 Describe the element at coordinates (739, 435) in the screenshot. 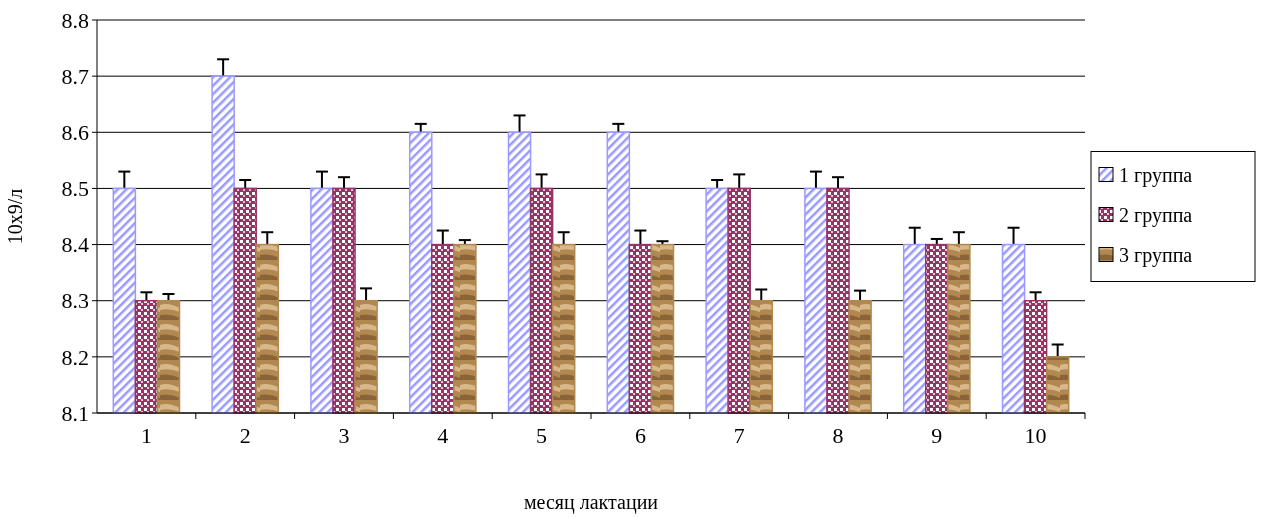

I see `x-tick-label: 7` at that location.